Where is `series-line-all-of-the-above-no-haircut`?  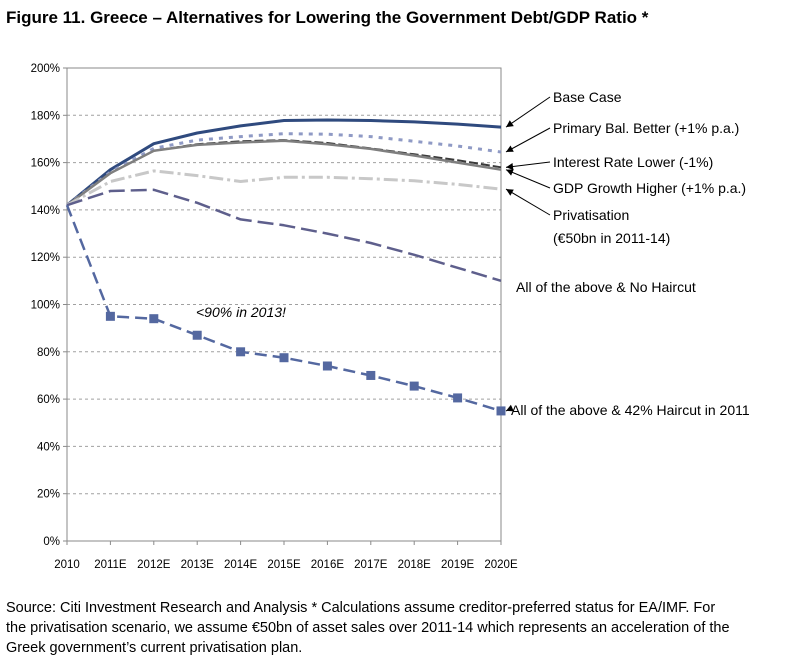
series-line-all-of-the-above-no-haircut is located at coordinates (284, 235).